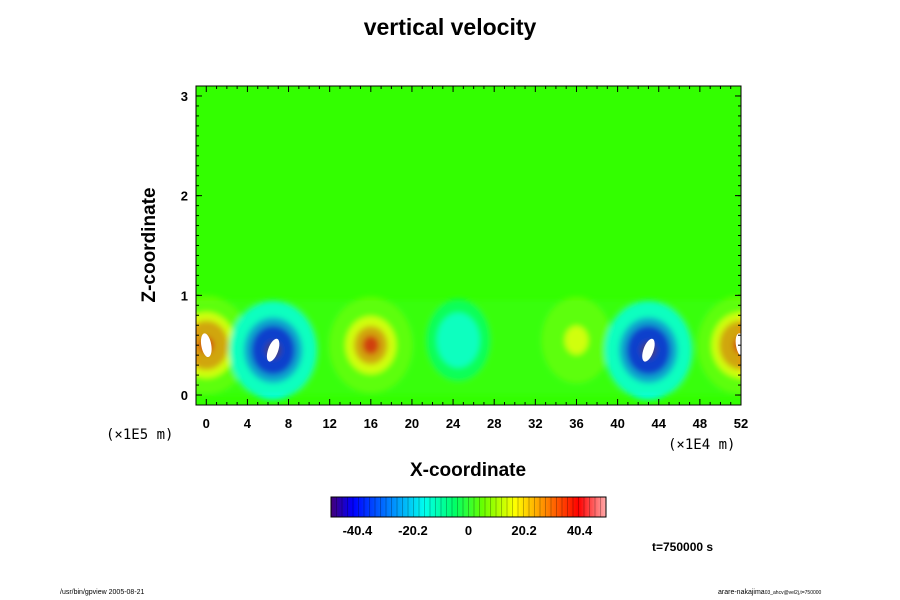 This screenshot has width=900, height=600. What do you see at coordinates (468, 507) in the screenshot?
I see `colorbar-levels` at bounding box center [468, 507].